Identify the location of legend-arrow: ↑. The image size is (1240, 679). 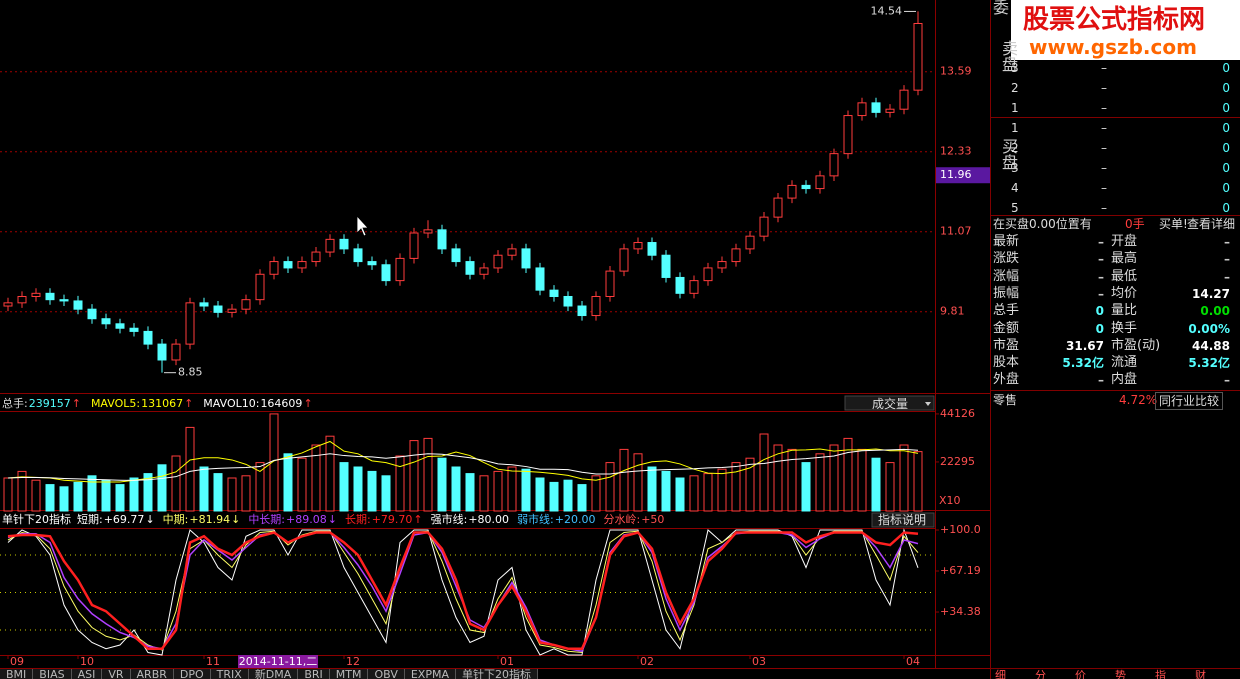
(418, 519).